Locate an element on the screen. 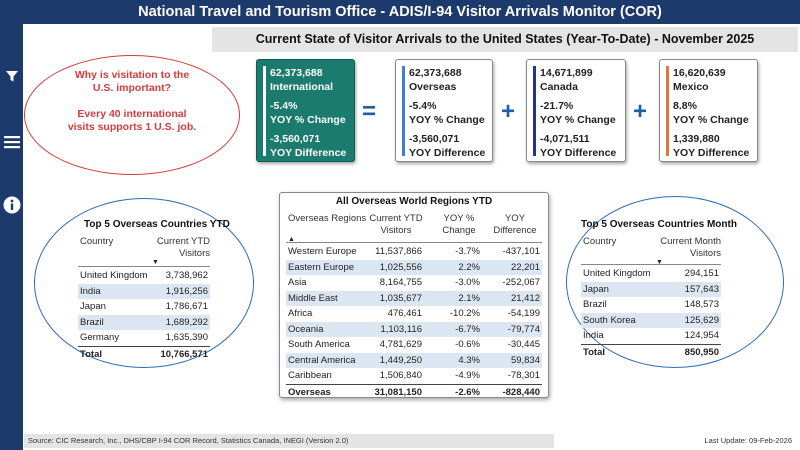 Image resolution: width=800 pixels, height=450 pixels. regions-col-pct: YOY % Change is located at coordinates (459, 224).